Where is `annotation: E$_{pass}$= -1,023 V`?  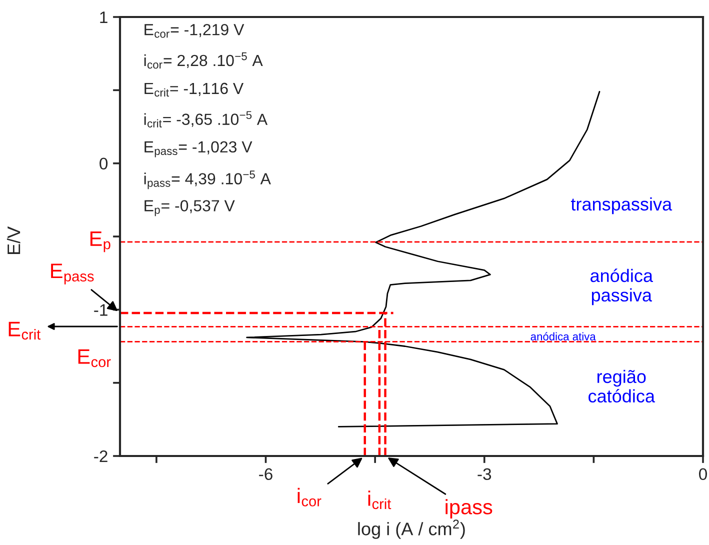 annotation: E$_{pass}$= -1,023 V is located at coordinates (198, 149).